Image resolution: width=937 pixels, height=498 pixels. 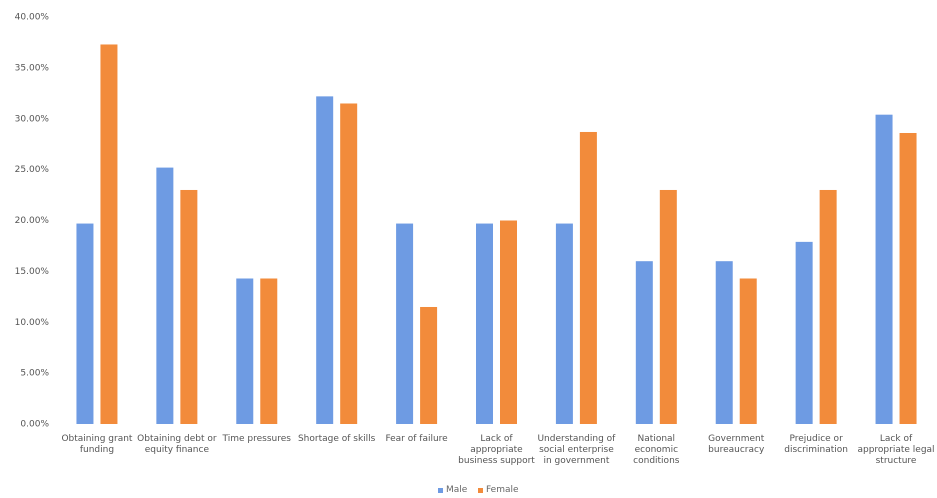 I want to click on x-tick-label: Time pressures, so click(x=256, y=439).